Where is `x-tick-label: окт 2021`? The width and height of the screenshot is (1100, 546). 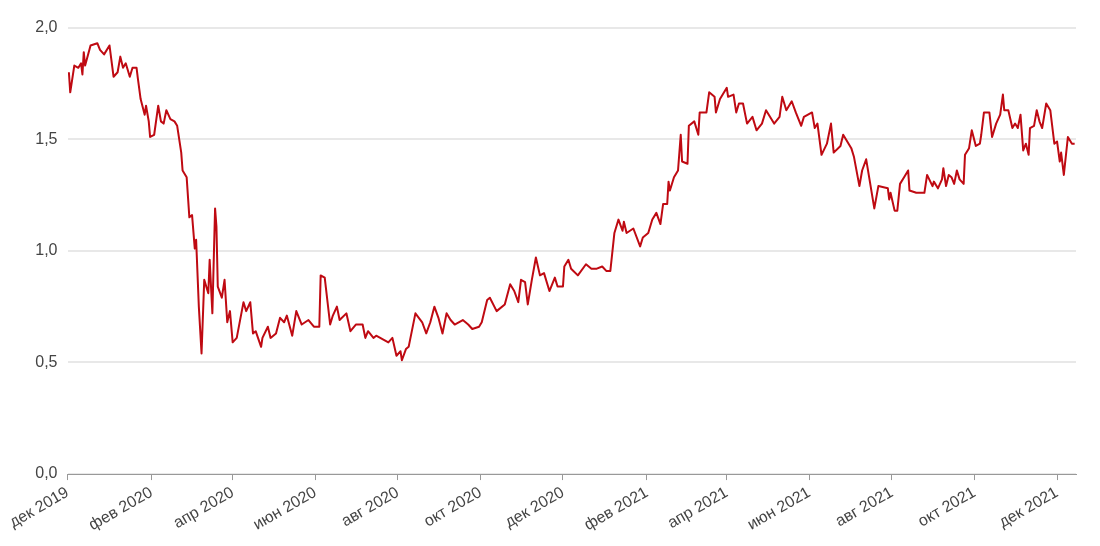 x-tick-label: окт 2021 is located at coordinates (946, 506).